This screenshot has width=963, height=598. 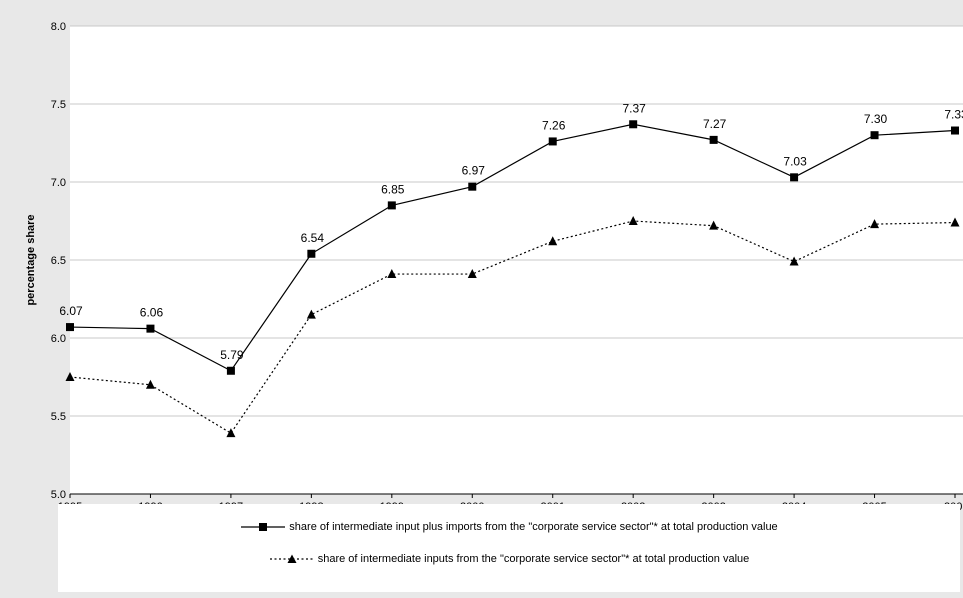 What do you see at coordinates (232, 355) in the screenshot?
I see `data-label: 5.79` at bounding box center [232, 355].